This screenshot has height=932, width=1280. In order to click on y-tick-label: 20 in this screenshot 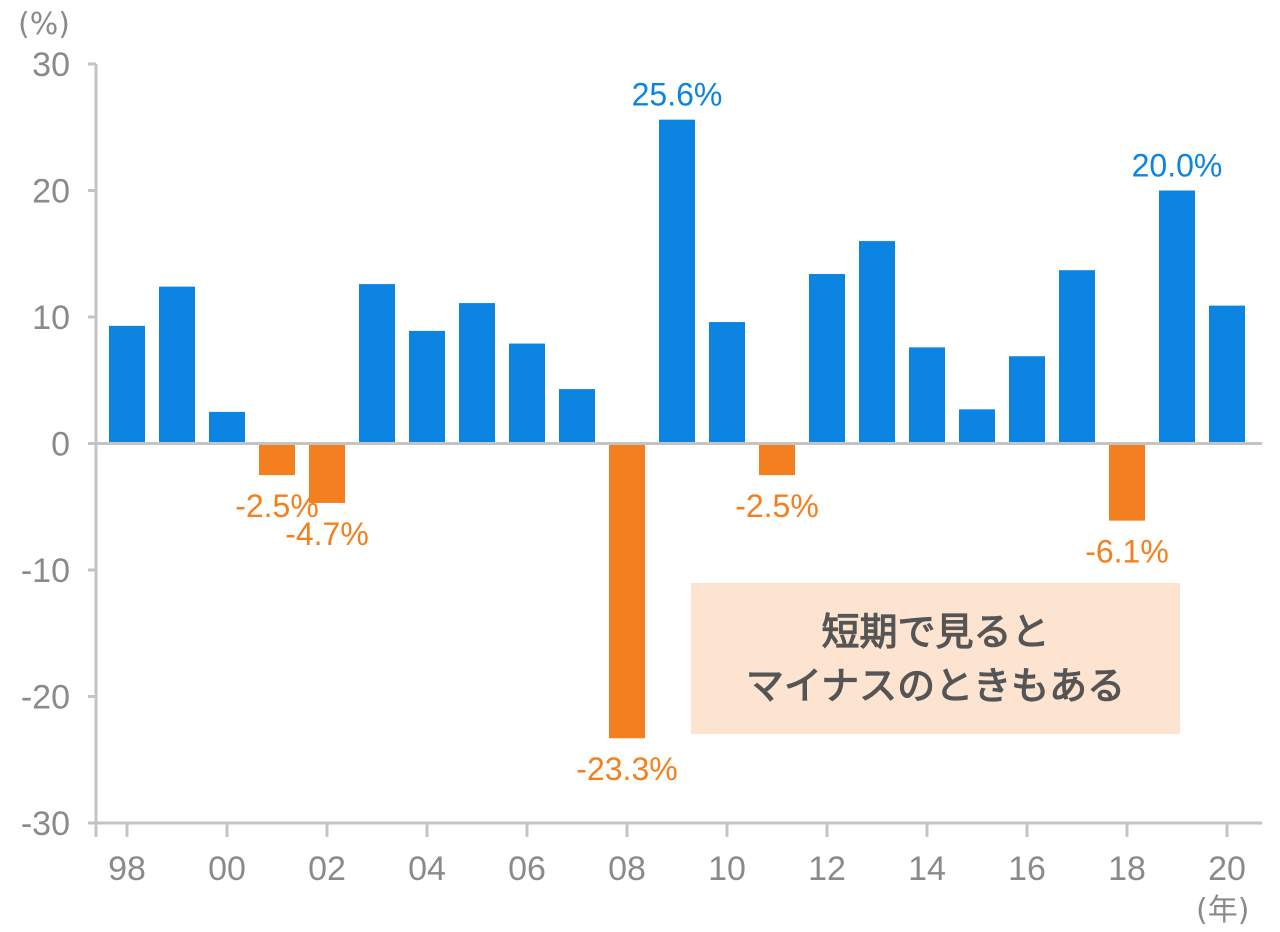, I will do `click(51, 192)`.